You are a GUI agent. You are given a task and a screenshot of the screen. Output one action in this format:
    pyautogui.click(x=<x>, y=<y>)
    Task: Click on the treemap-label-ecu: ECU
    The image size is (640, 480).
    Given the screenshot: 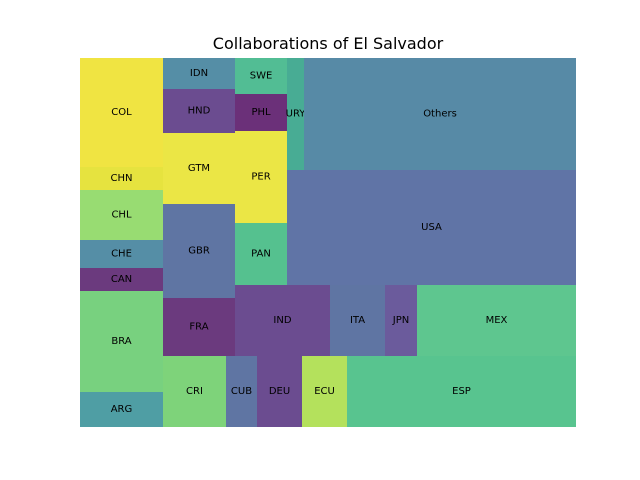 What is the action you would take?
    pyautogui.click(x=324, y=391)
    